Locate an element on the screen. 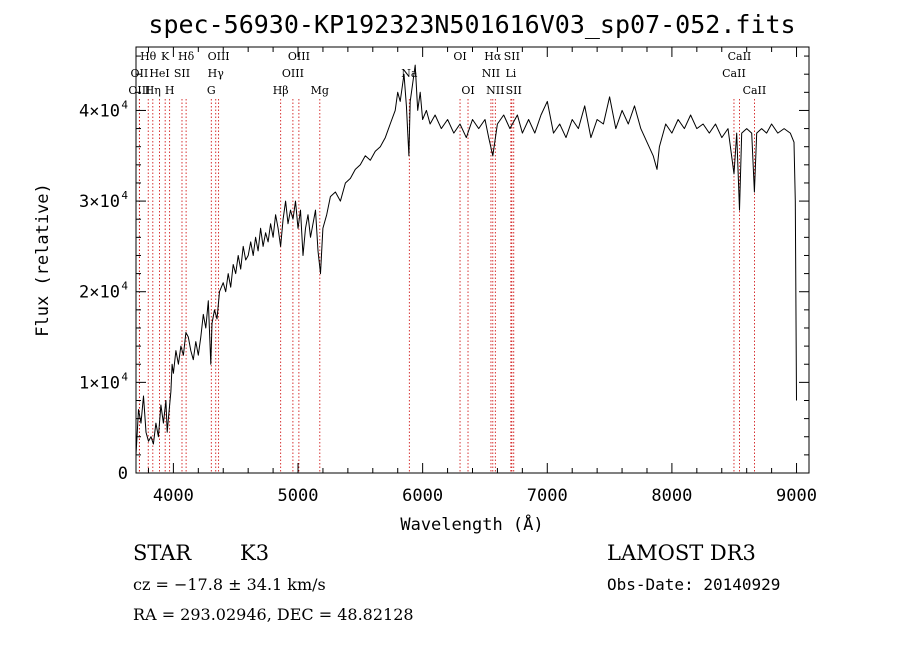 The width and height of the screenshot is (900, 654). spectral-line-label: HeI is located at coordinates (159, 73).